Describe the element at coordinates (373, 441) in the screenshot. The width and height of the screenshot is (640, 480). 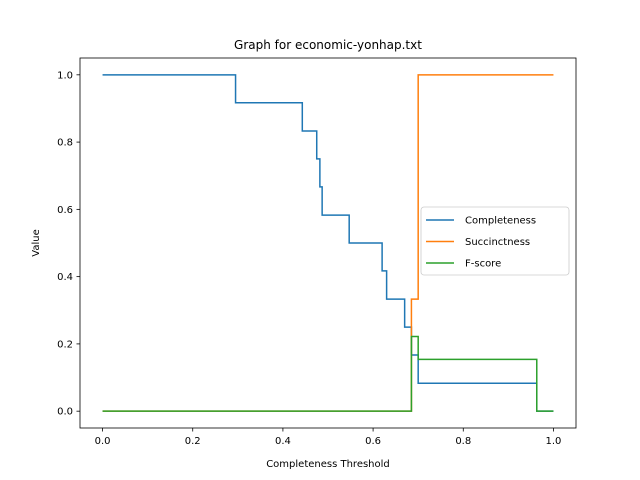
I see `x-tick-label: 0.6` at that location.